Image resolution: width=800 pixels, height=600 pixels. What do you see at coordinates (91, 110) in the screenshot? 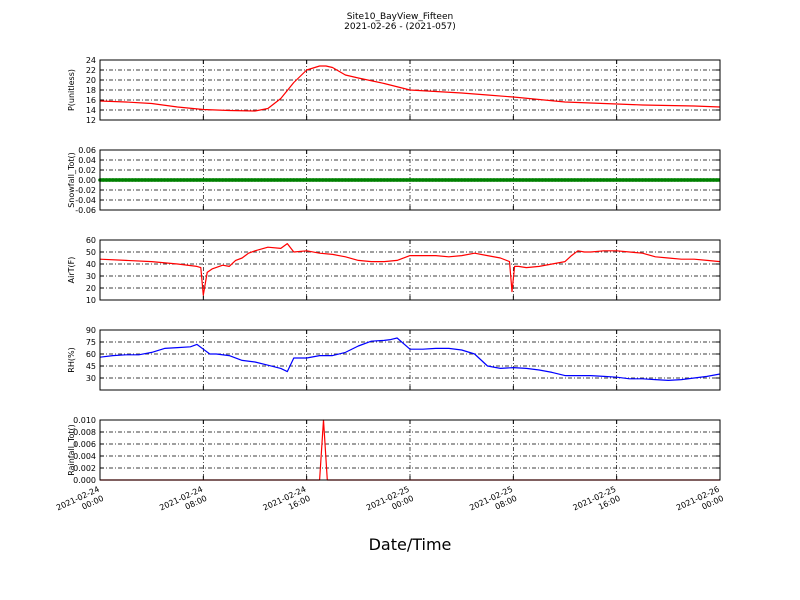
I see `y-tick-label: 14` at bounding box center [91, 110].